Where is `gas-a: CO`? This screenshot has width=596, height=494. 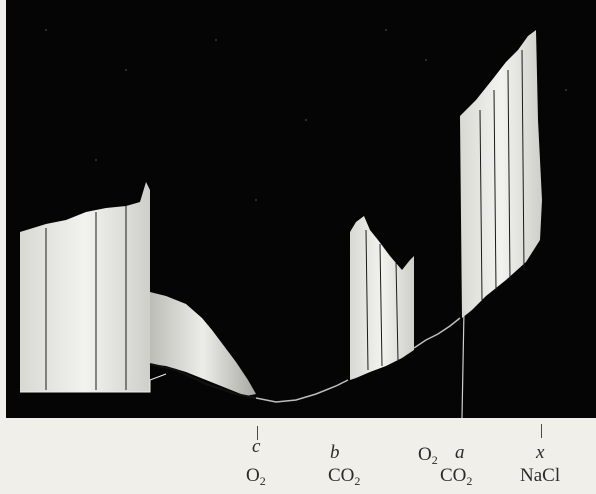 gas-a: CO is located at coordinates (453, 475).